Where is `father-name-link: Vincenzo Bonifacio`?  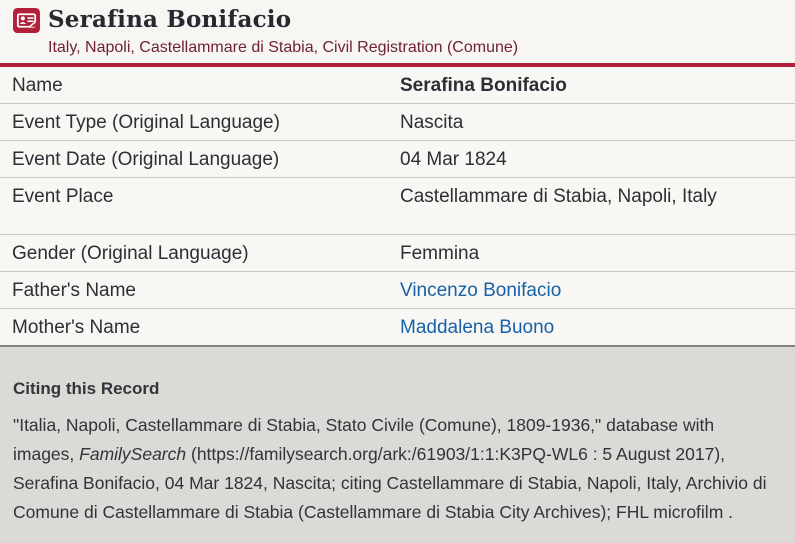 father-name-link: Vincenzo Bonifacio is located at coordinates (481, 290).